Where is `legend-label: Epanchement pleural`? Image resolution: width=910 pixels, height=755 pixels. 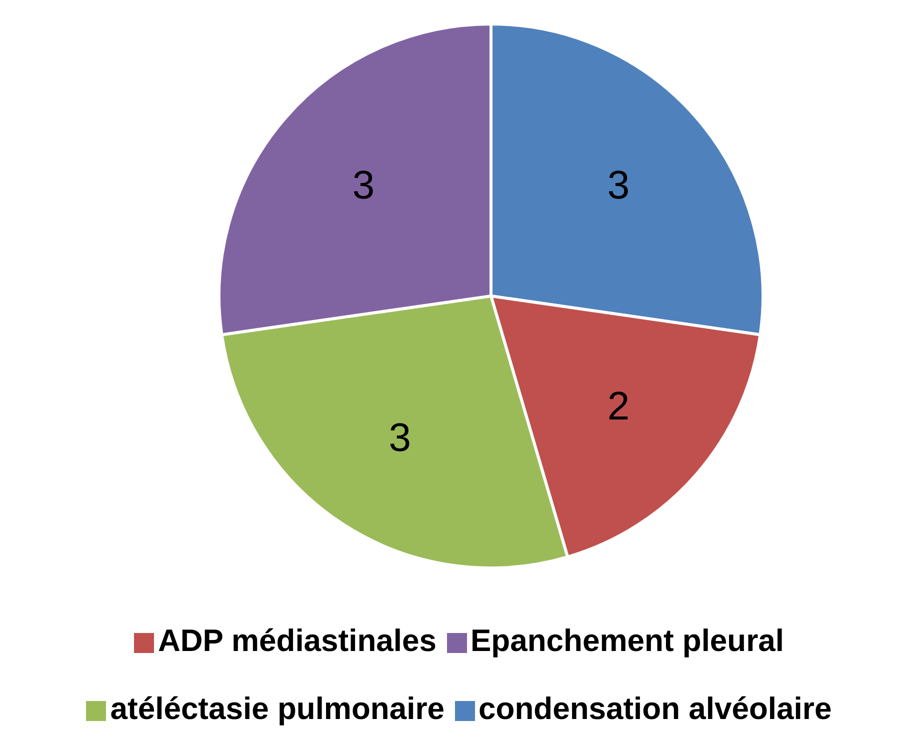 legend-label: Epanchement pleural is located at coordinates (627, 640).